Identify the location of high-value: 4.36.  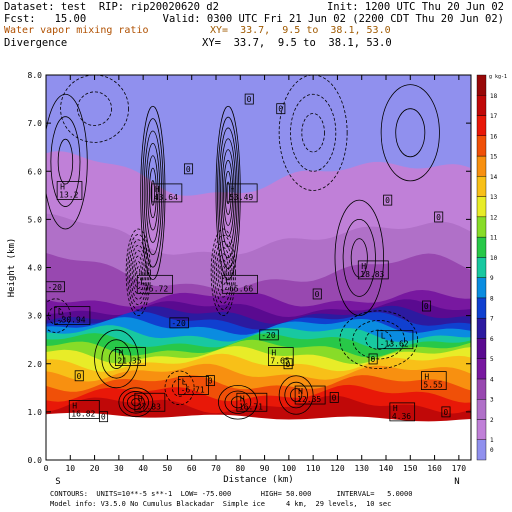
(401, 416).